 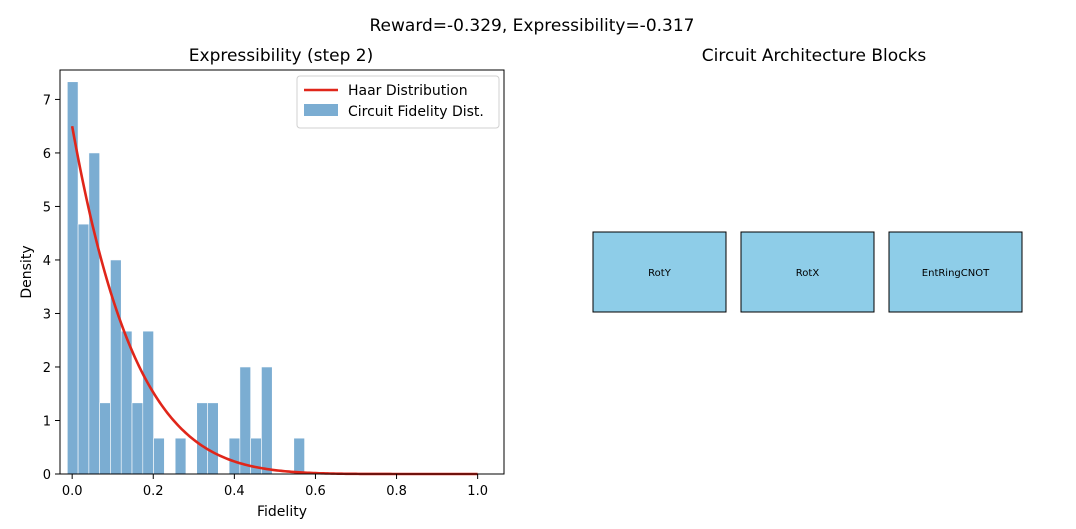 What do you see at coordinates (47, 314) in the screenshot?
I see `y-tick-label: 3` at bounding box center [47, 314].